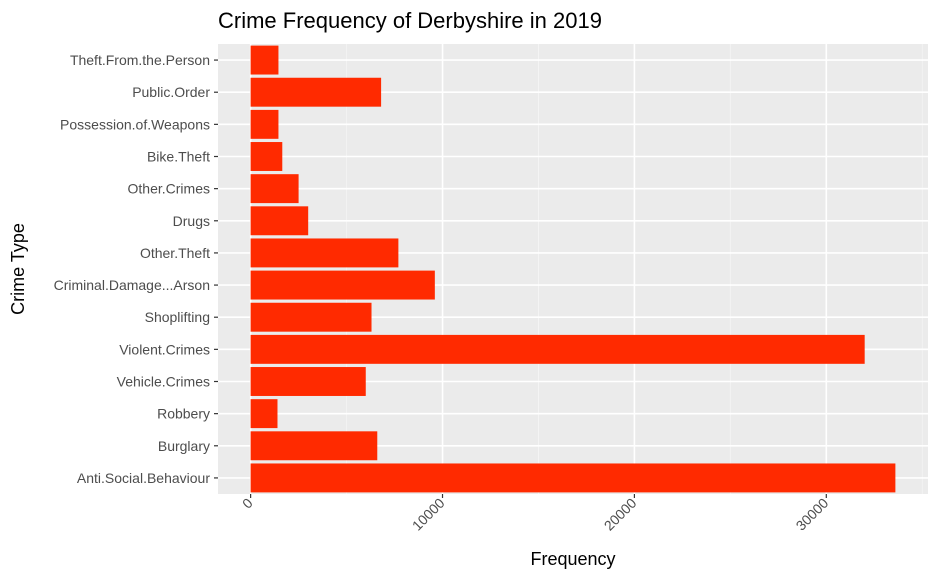 The image size is (941, 583). I want to click on y-tick-label: Robbery, so click(183, 414).